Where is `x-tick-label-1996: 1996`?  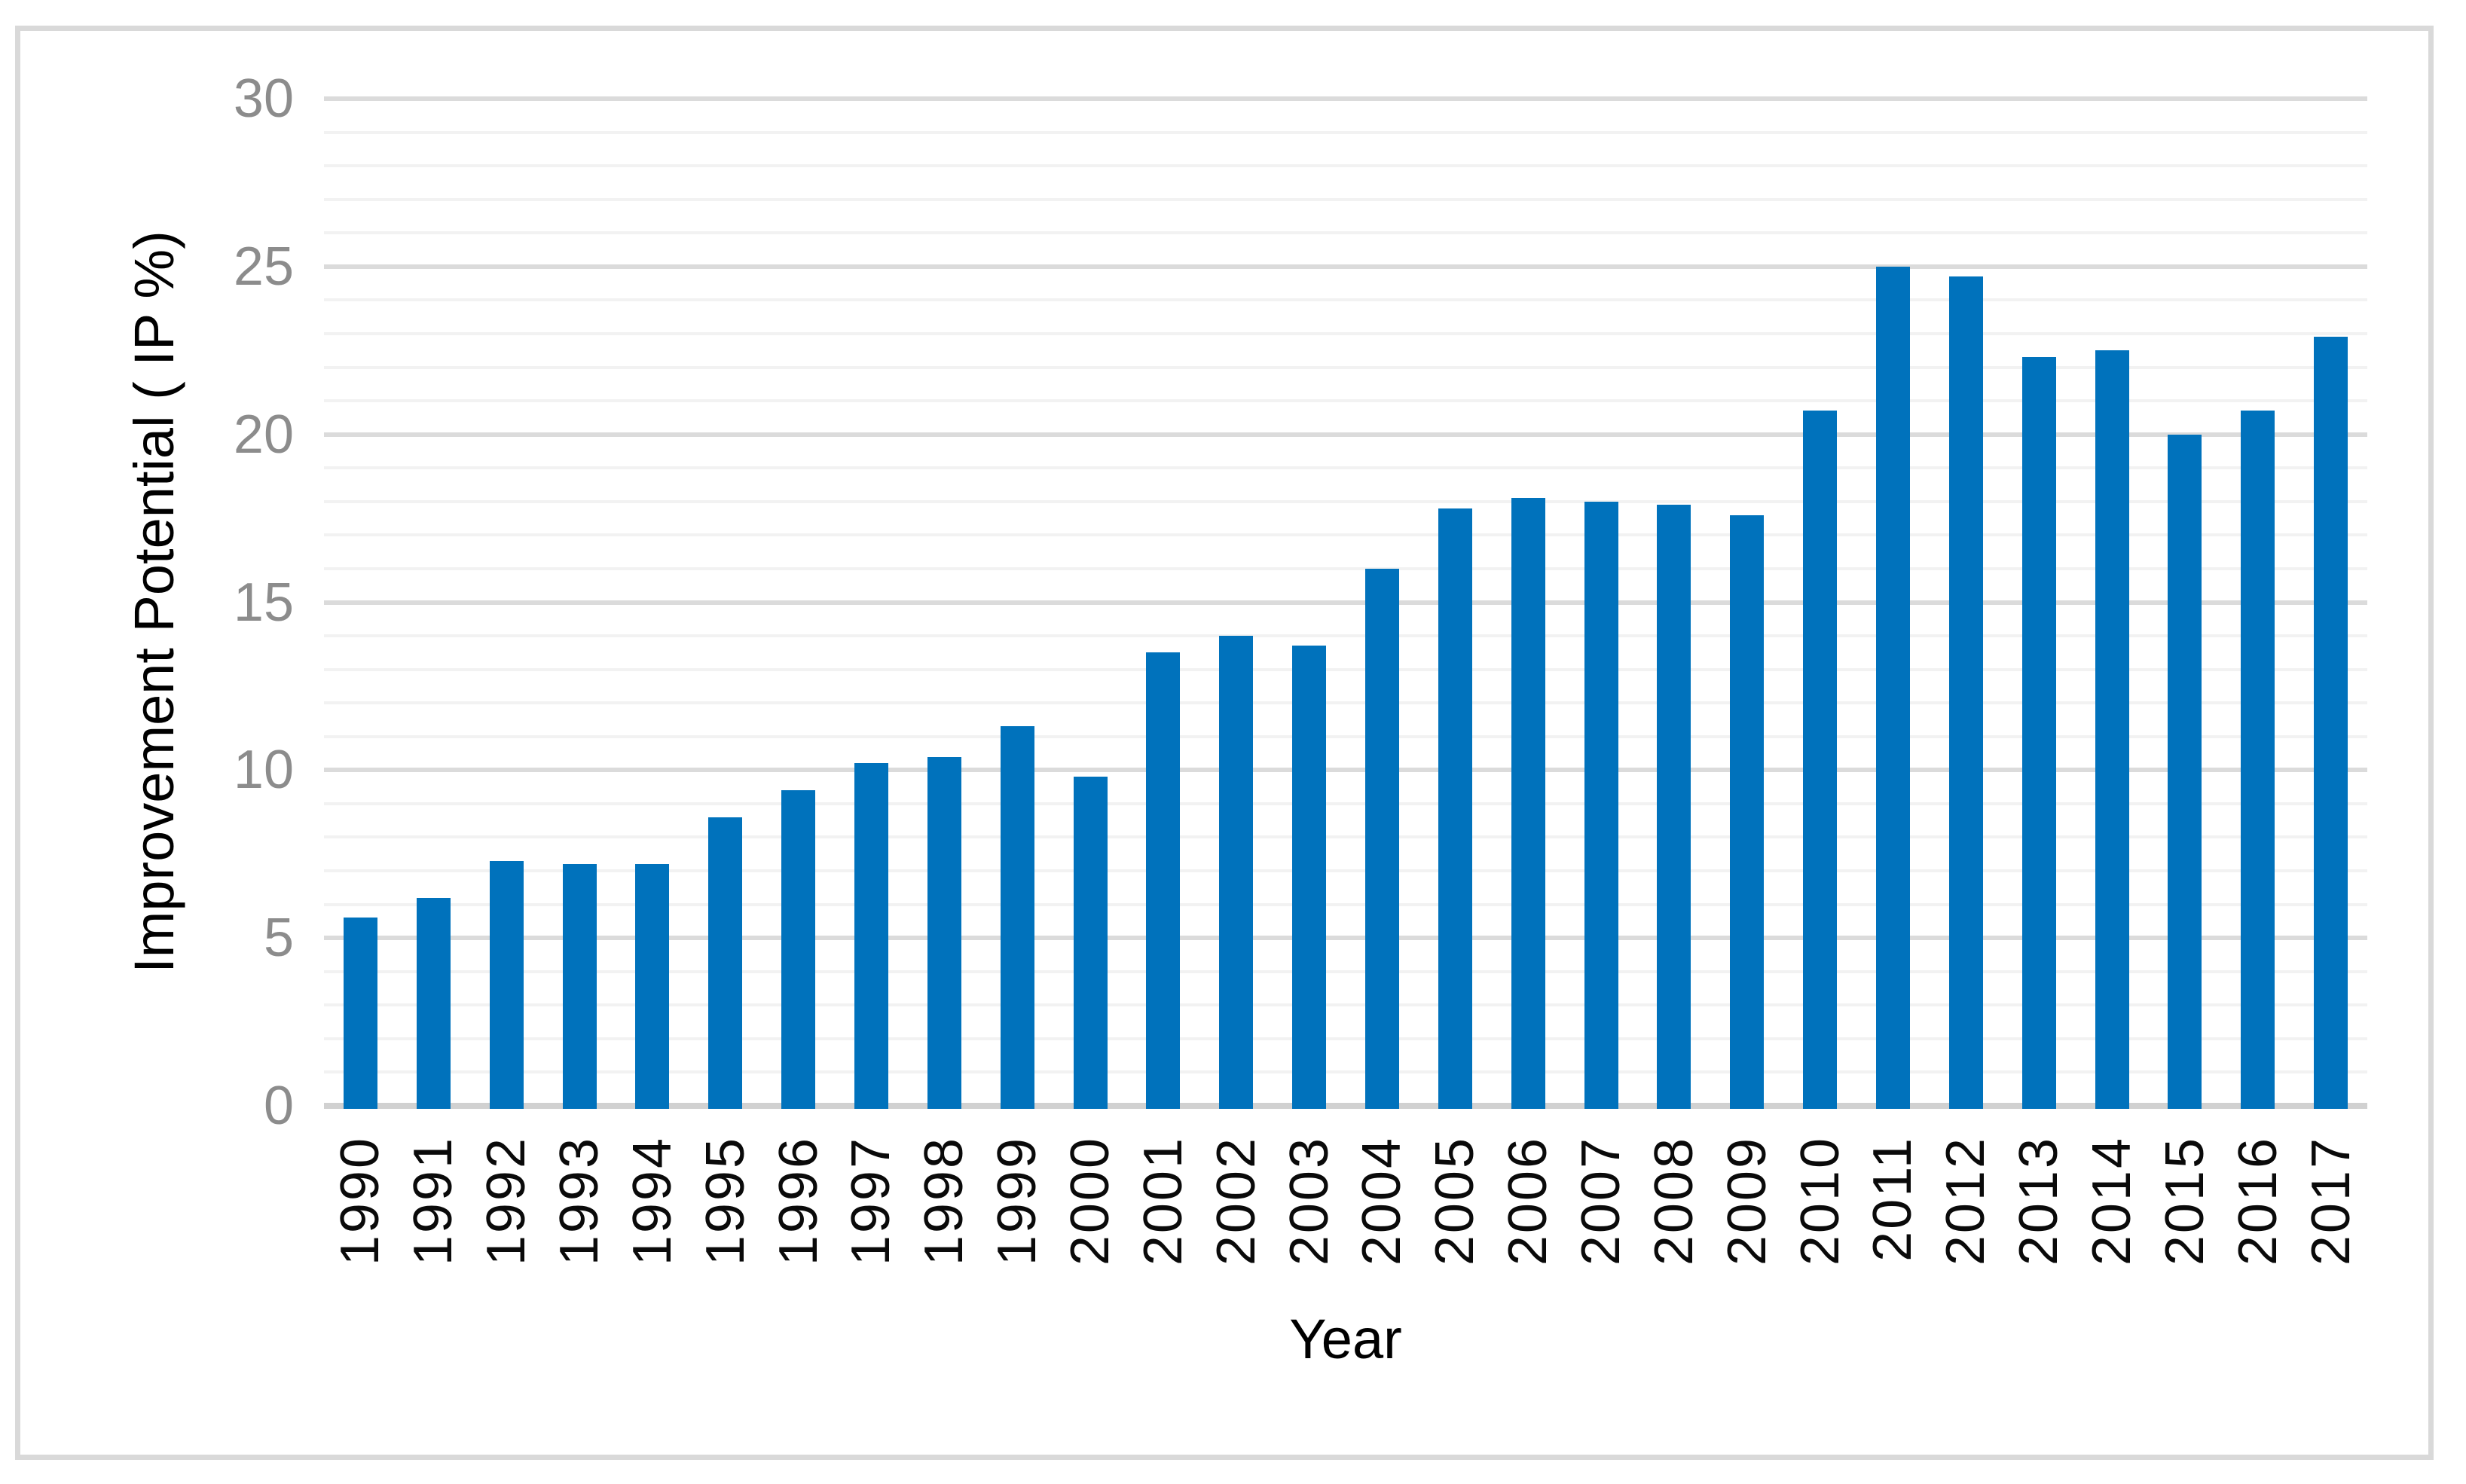 x-tick-label-1996: 1996 is located at coordinates (799, 1201).